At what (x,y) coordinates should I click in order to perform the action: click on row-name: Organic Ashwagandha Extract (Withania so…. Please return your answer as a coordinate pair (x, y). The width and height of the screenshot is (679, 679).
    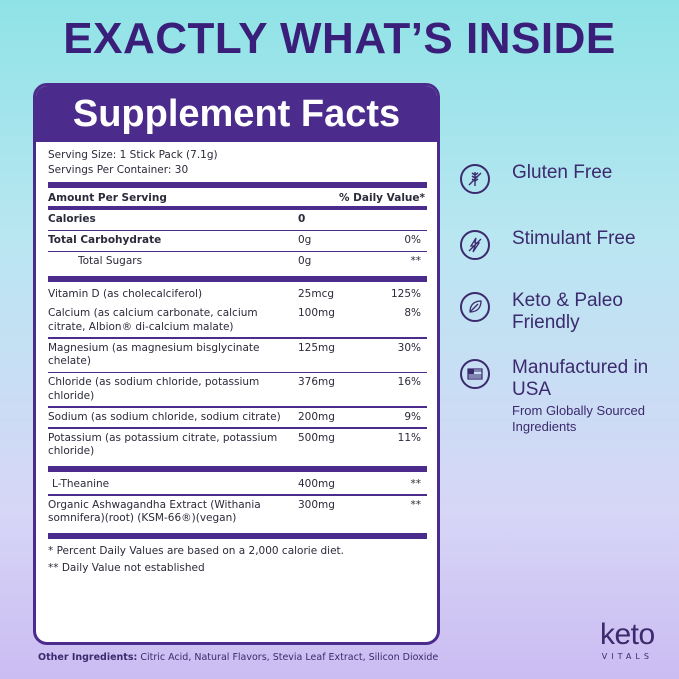
    Looking at the image, I should click on (154, 511).